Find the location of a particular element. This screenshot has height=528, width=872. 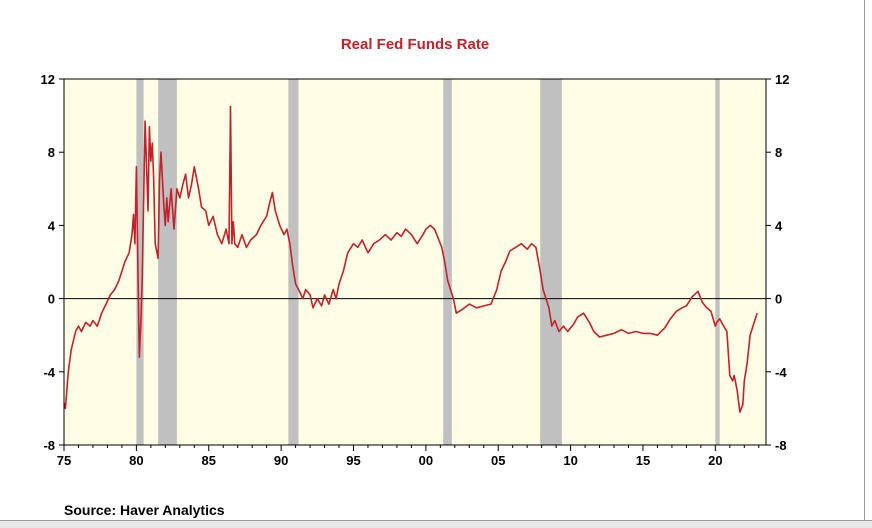

x-tick-label: 95 is located at coordinates (353, 460).